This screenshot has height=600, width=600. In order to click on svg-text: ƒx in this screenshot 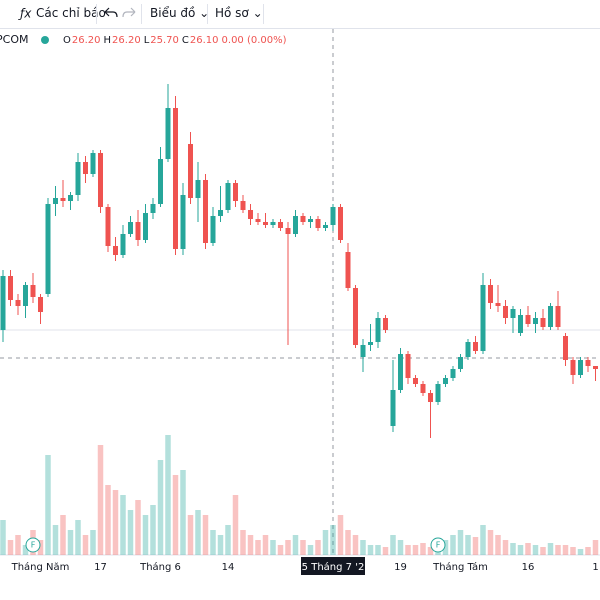, I will do `click(25, 14)`.